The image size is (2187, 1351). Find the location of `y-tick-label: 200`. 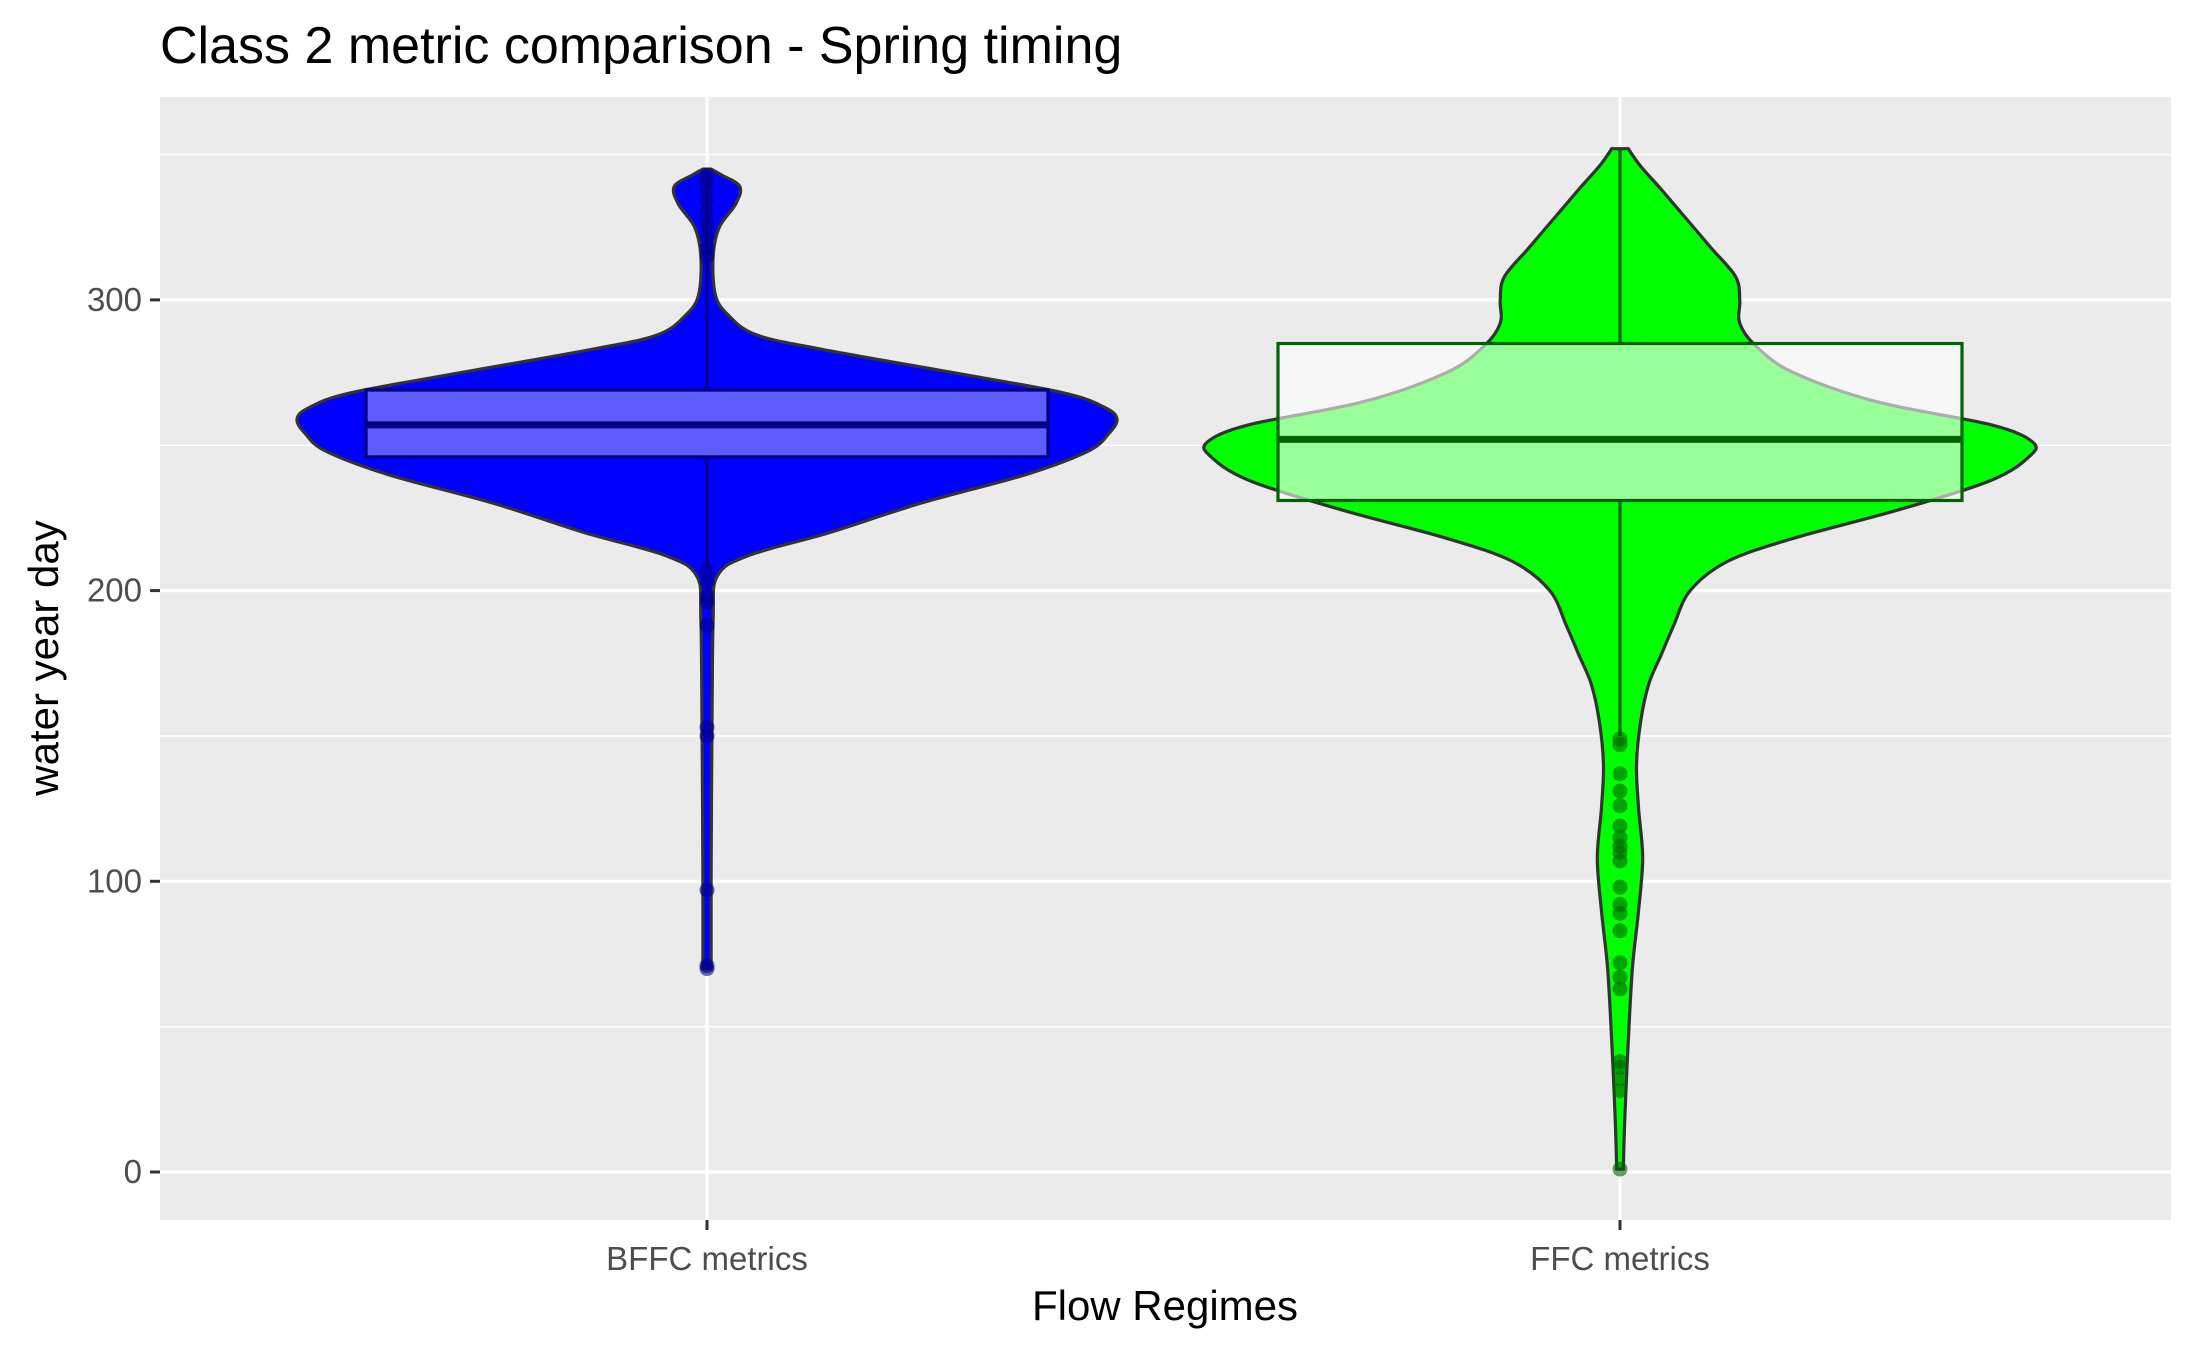

y-tick-label: 200 is located at coordinates (114, 590).